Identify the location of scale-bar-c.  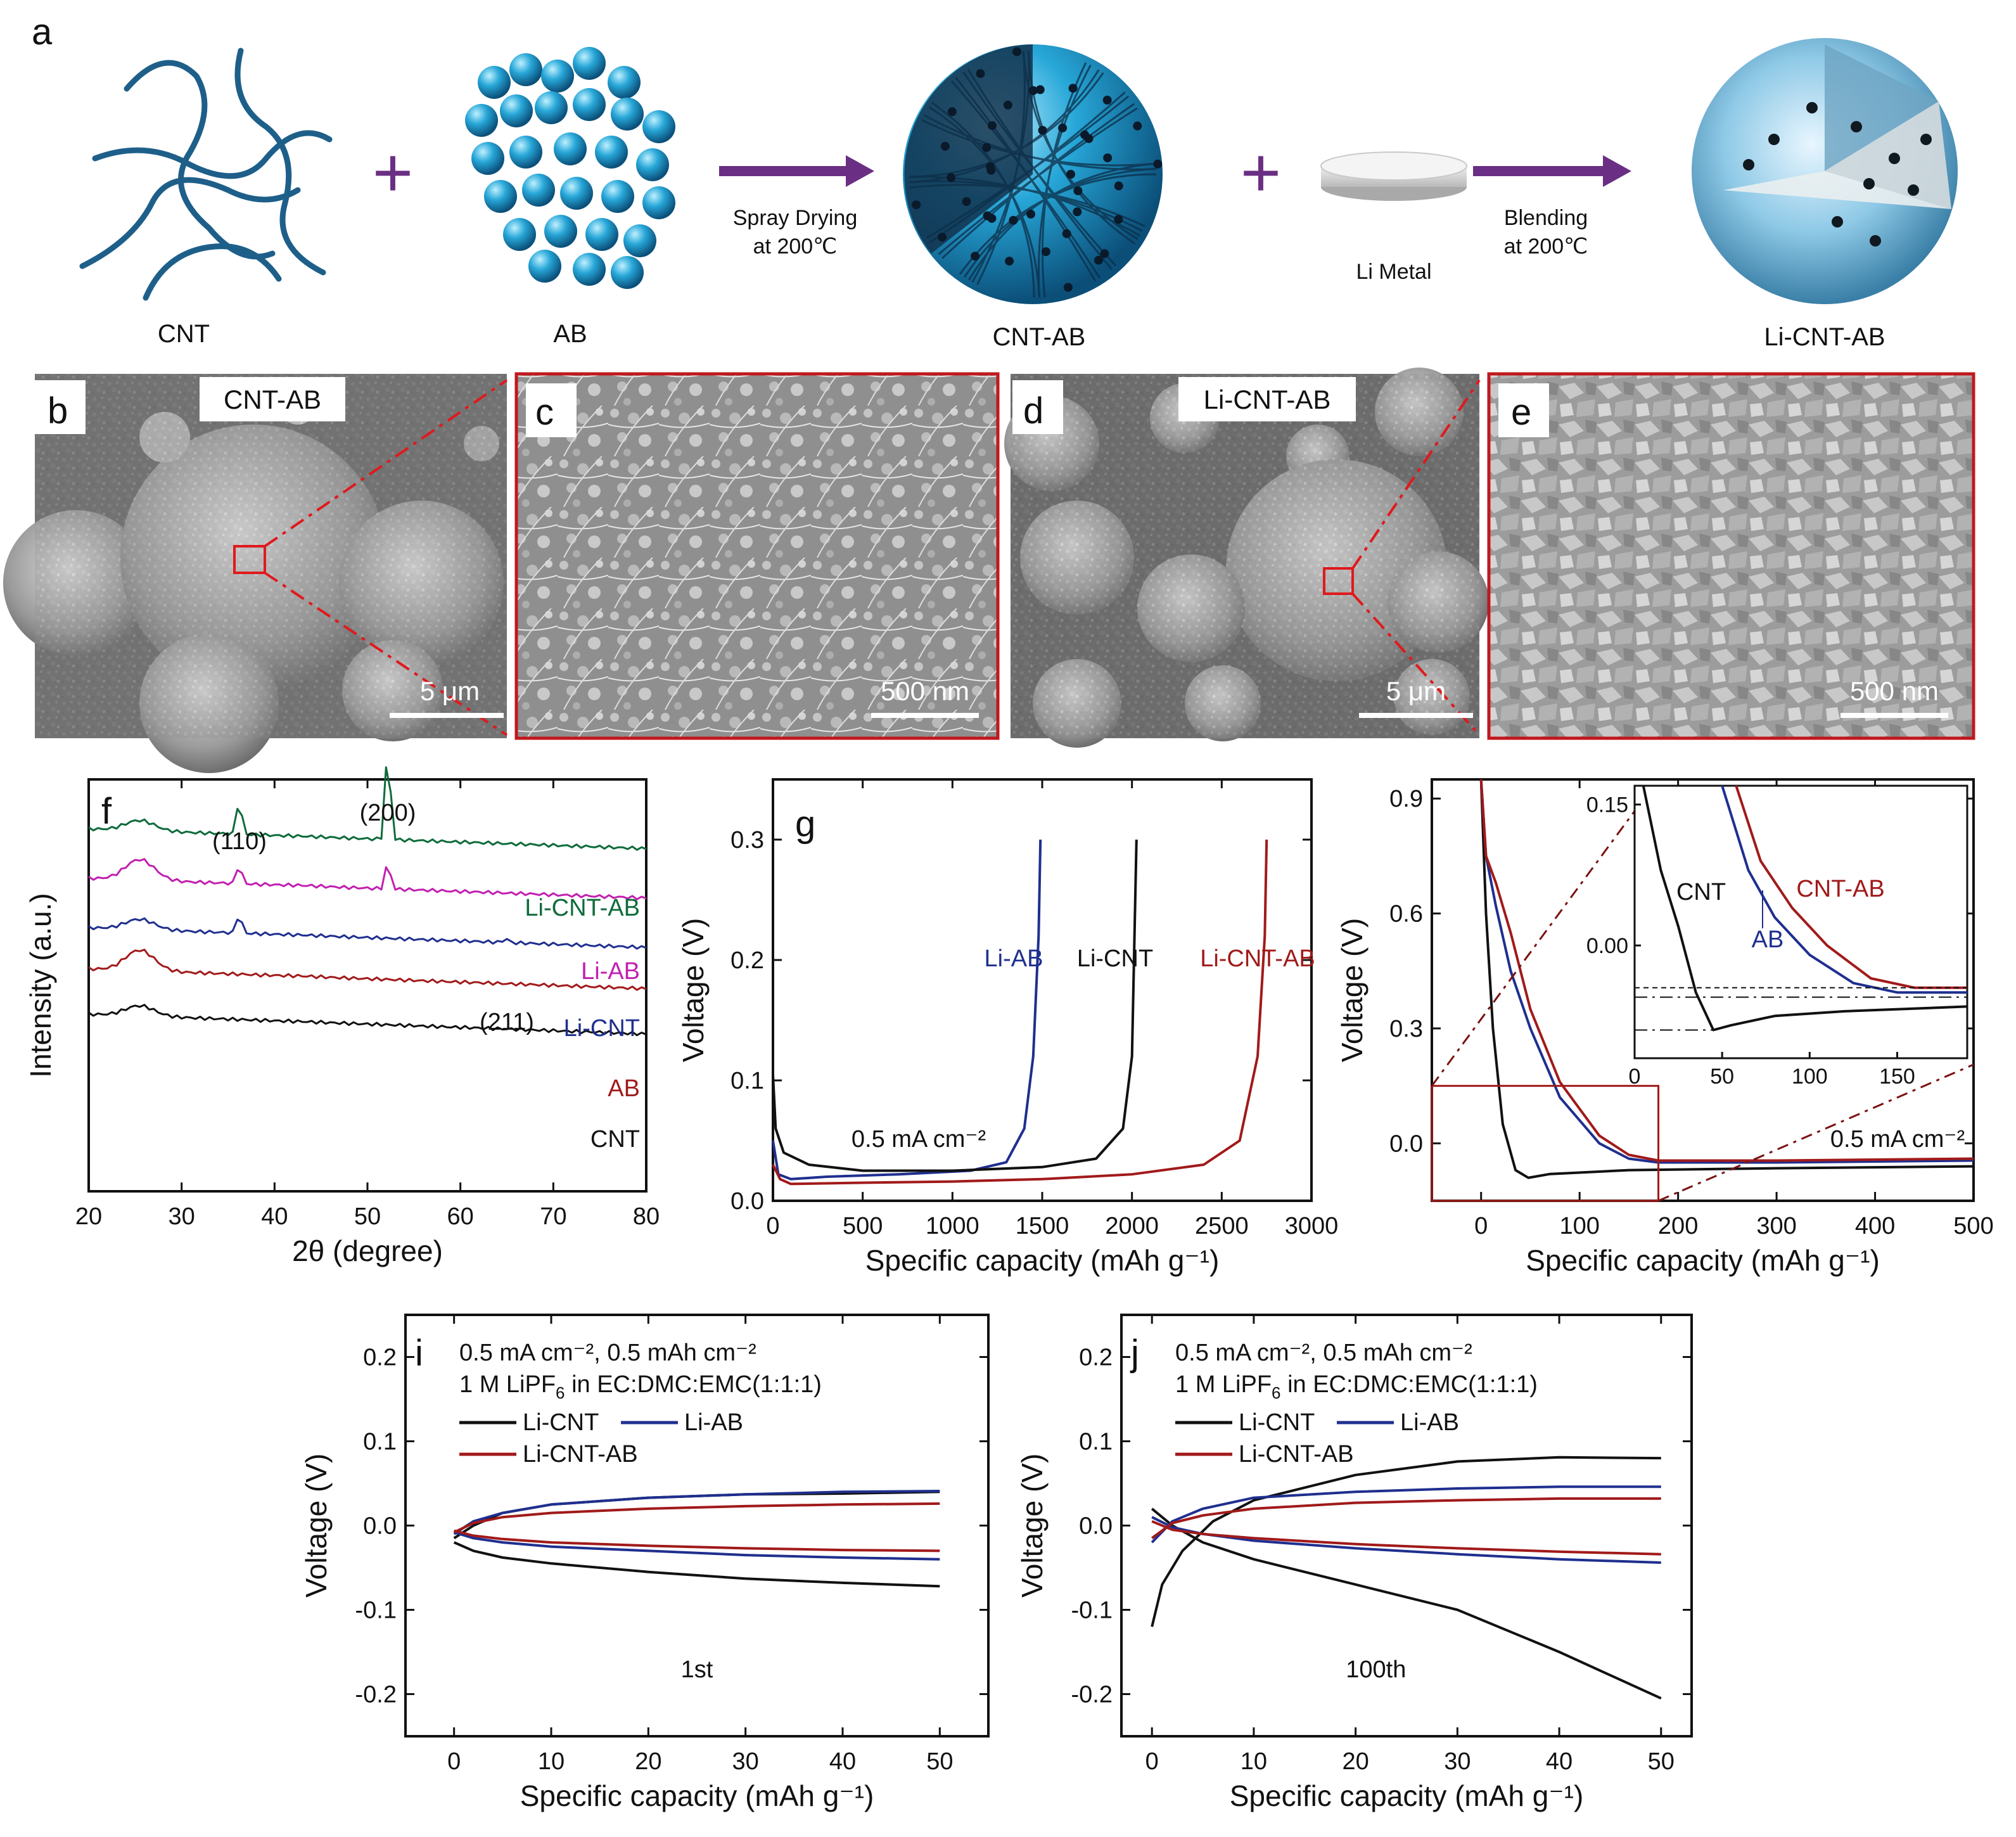
(925, 715).